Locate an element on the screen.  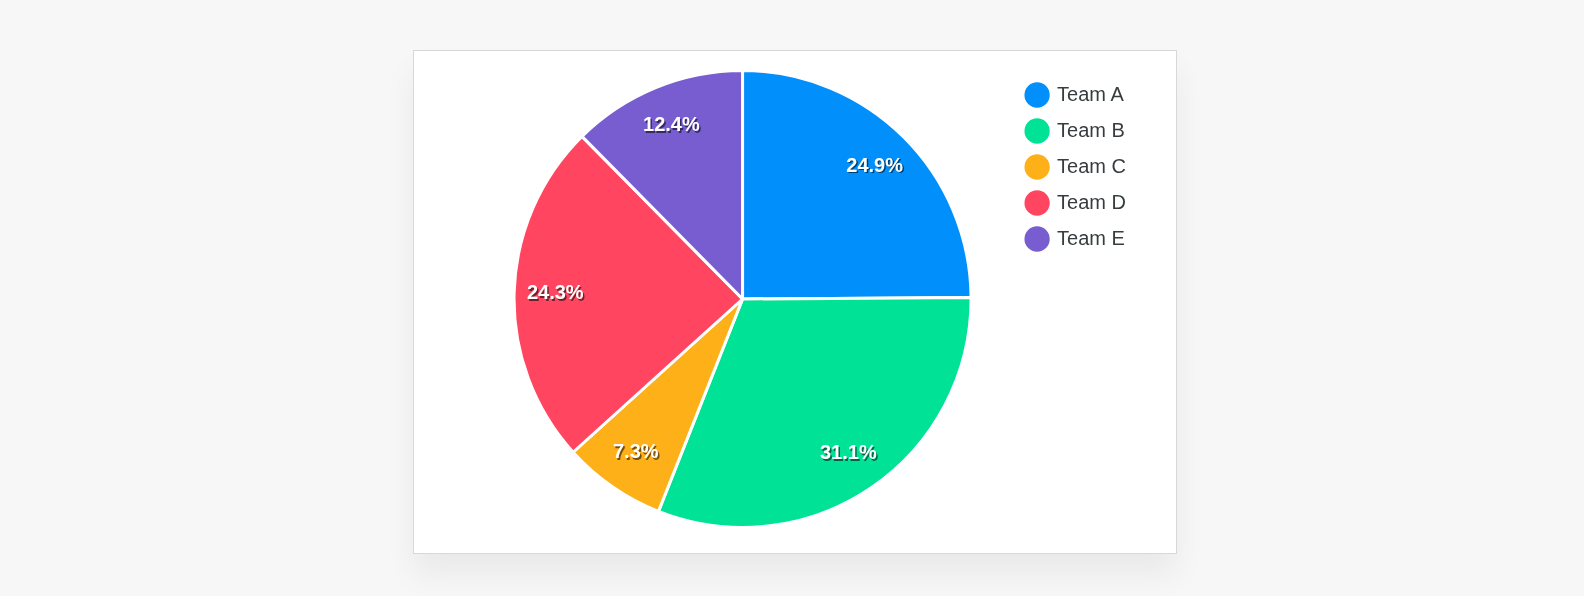
data-label: 24.9% is located at coordinates (875, 164).